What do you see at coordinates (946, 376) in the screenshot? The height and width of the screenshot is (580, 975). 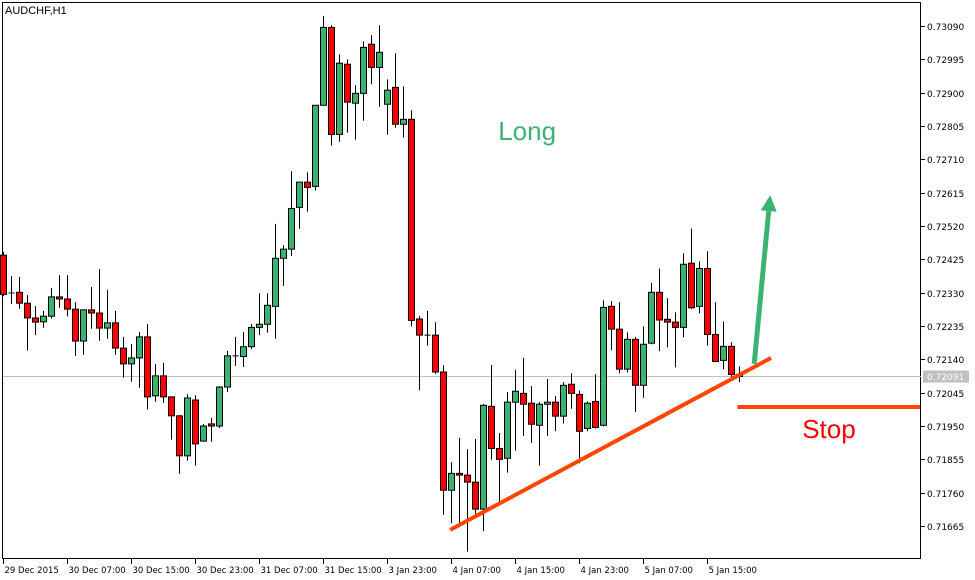 I see `current-price-badge` at bounding box center [946, 376].